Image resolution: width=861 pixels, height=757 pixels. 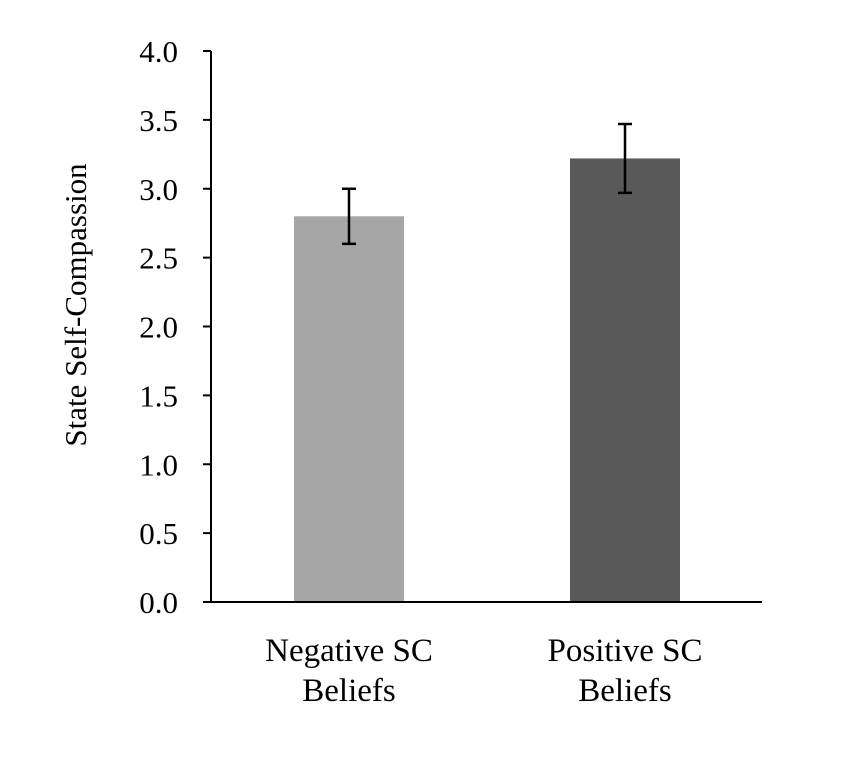 I want to click on y-tick-label: 2.0, so click(x=158, y=327).